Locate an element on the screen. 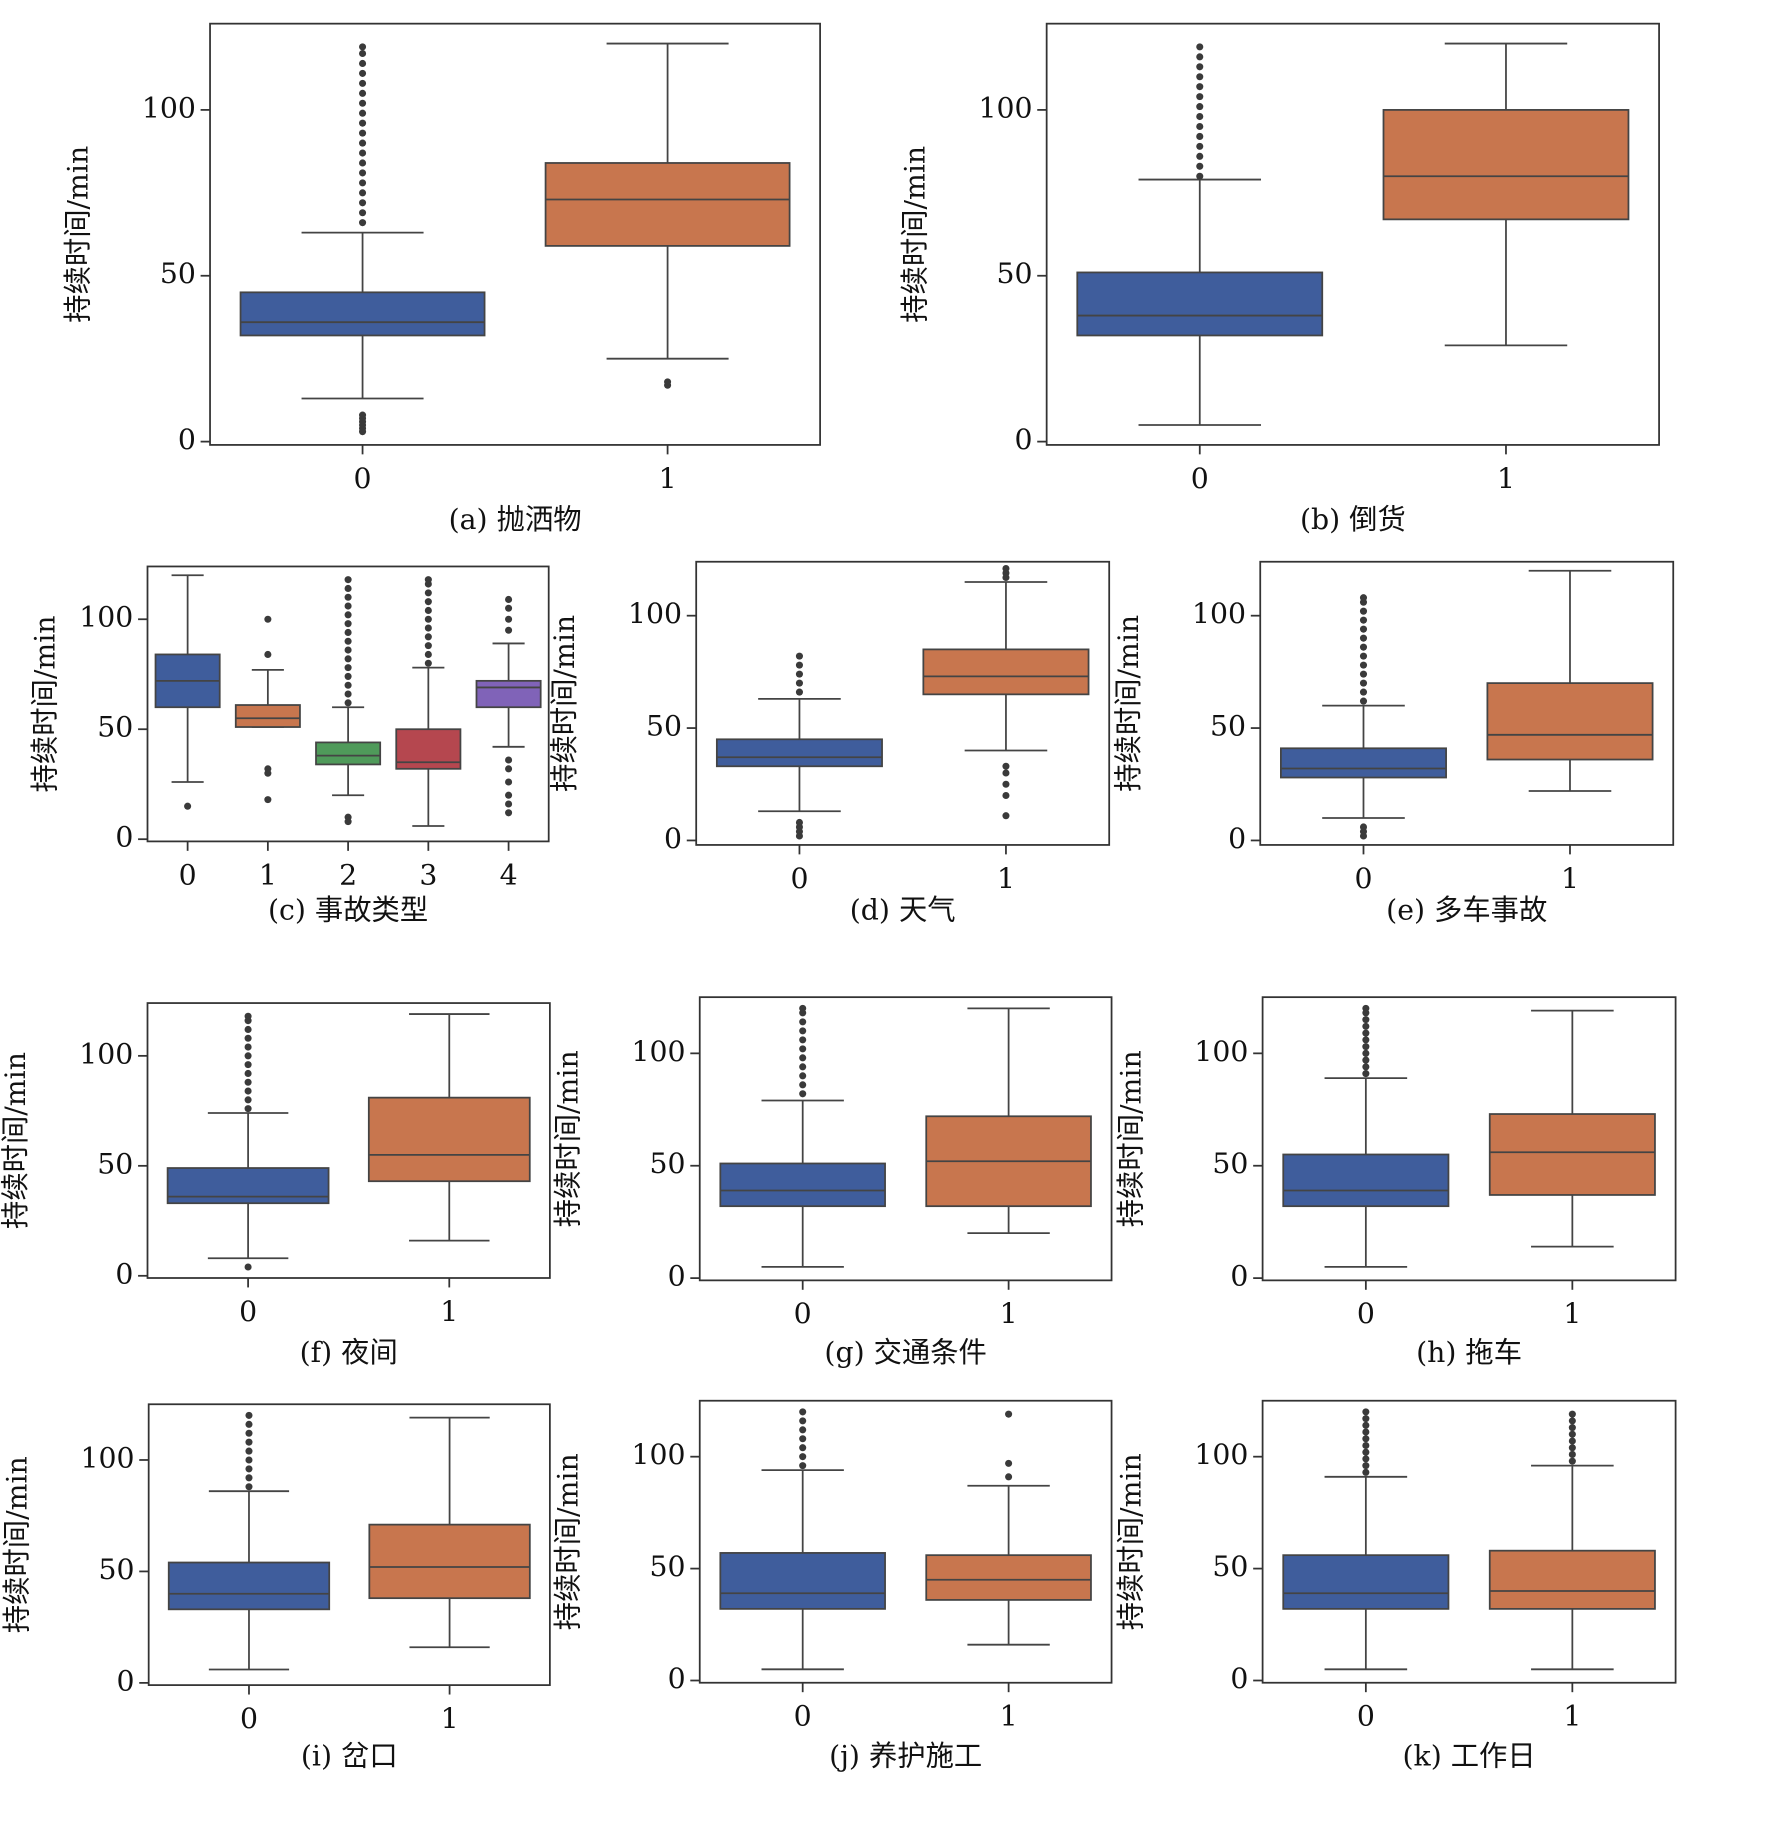 This screenshot has height=1848, width=1770. x-tick-label: 3 is located at coordinates (428, 874).